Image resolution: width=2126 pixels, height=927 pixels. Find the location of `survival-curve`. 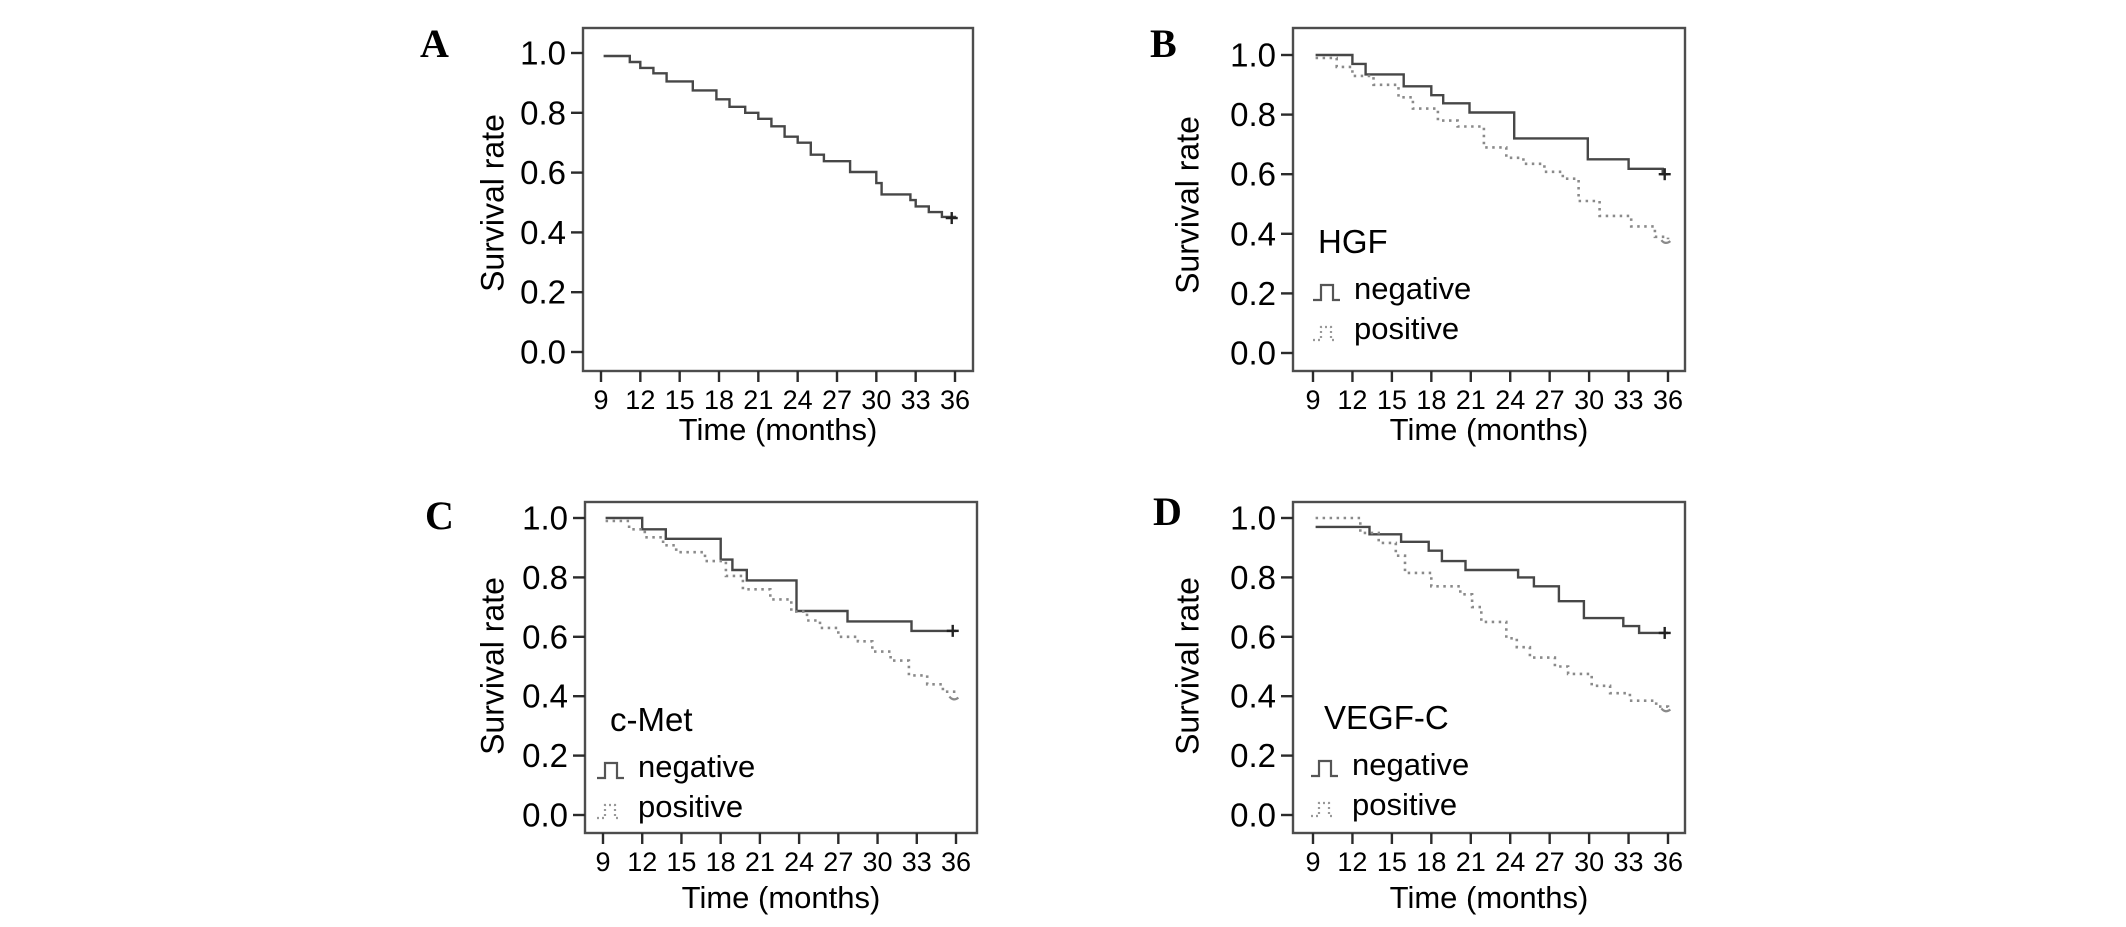

survival-curve is located at coordinates (780, 136).